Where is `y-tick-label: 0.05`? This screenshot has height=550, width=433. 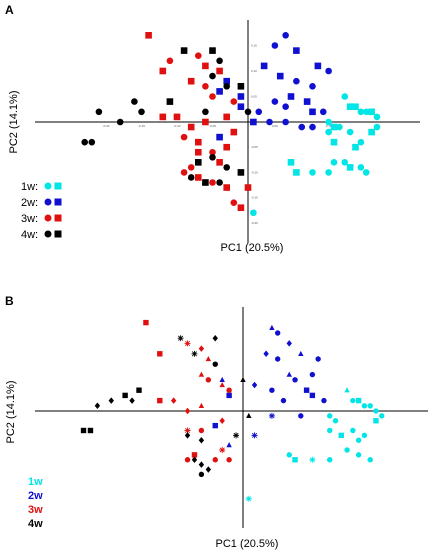
y-tick-label: 0.05 is located at coordinates (254, 97).